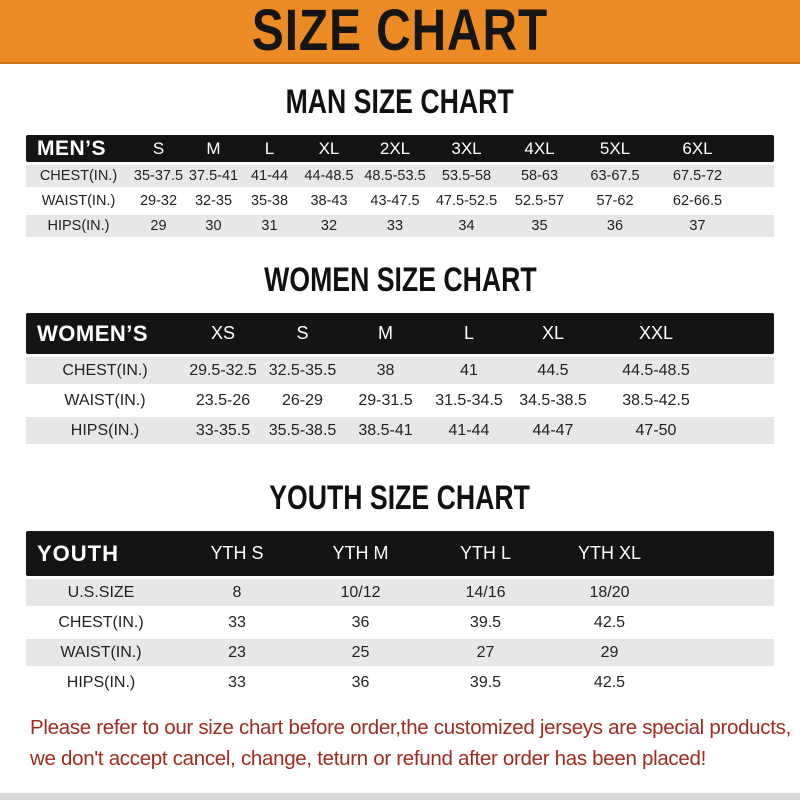  What do you see at coordinates (615, 201) in the screenshot?
I see `size-value: 57-62` at bounding box center [615, 201].